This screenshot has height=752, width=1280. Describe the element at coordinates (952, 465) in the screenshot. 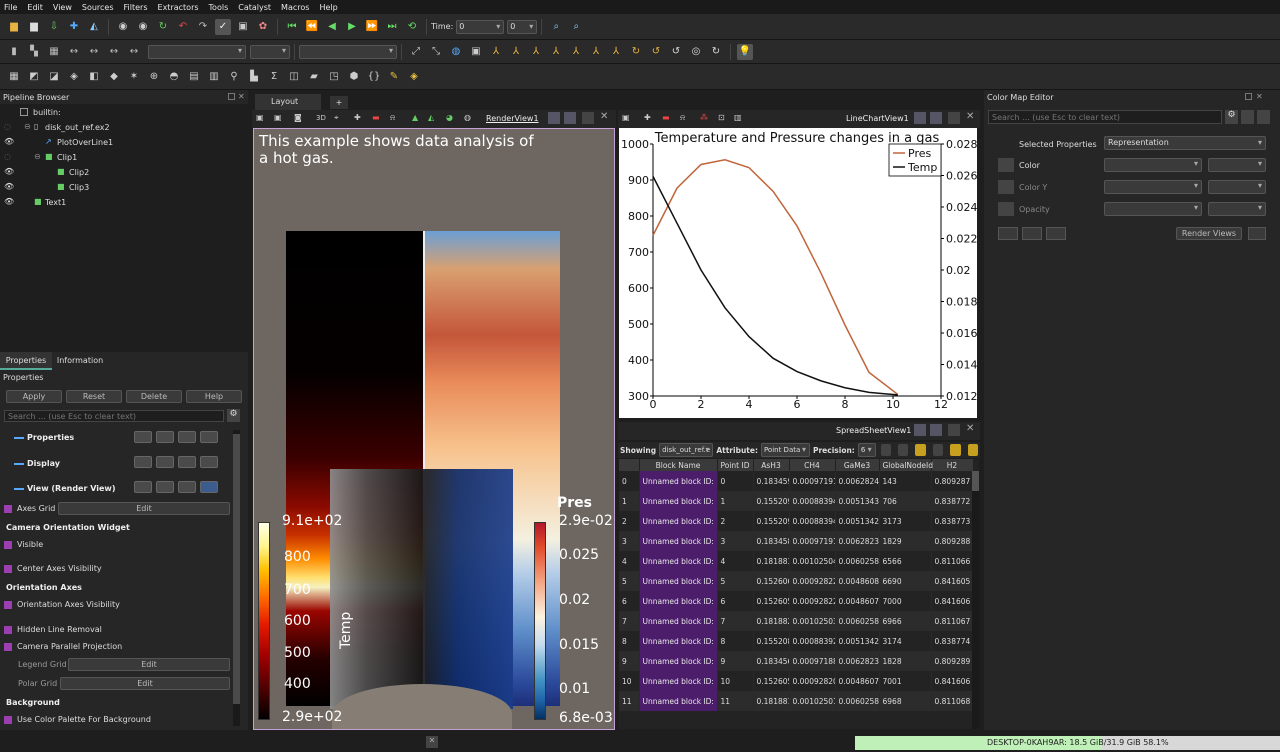

I see `column-header: H2` at that location.